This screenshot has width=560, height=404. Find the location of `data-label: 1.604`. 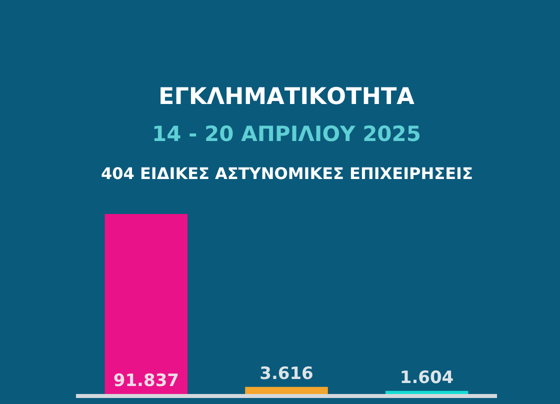

data-label: 1.604 is located at coordinates (427, 378).